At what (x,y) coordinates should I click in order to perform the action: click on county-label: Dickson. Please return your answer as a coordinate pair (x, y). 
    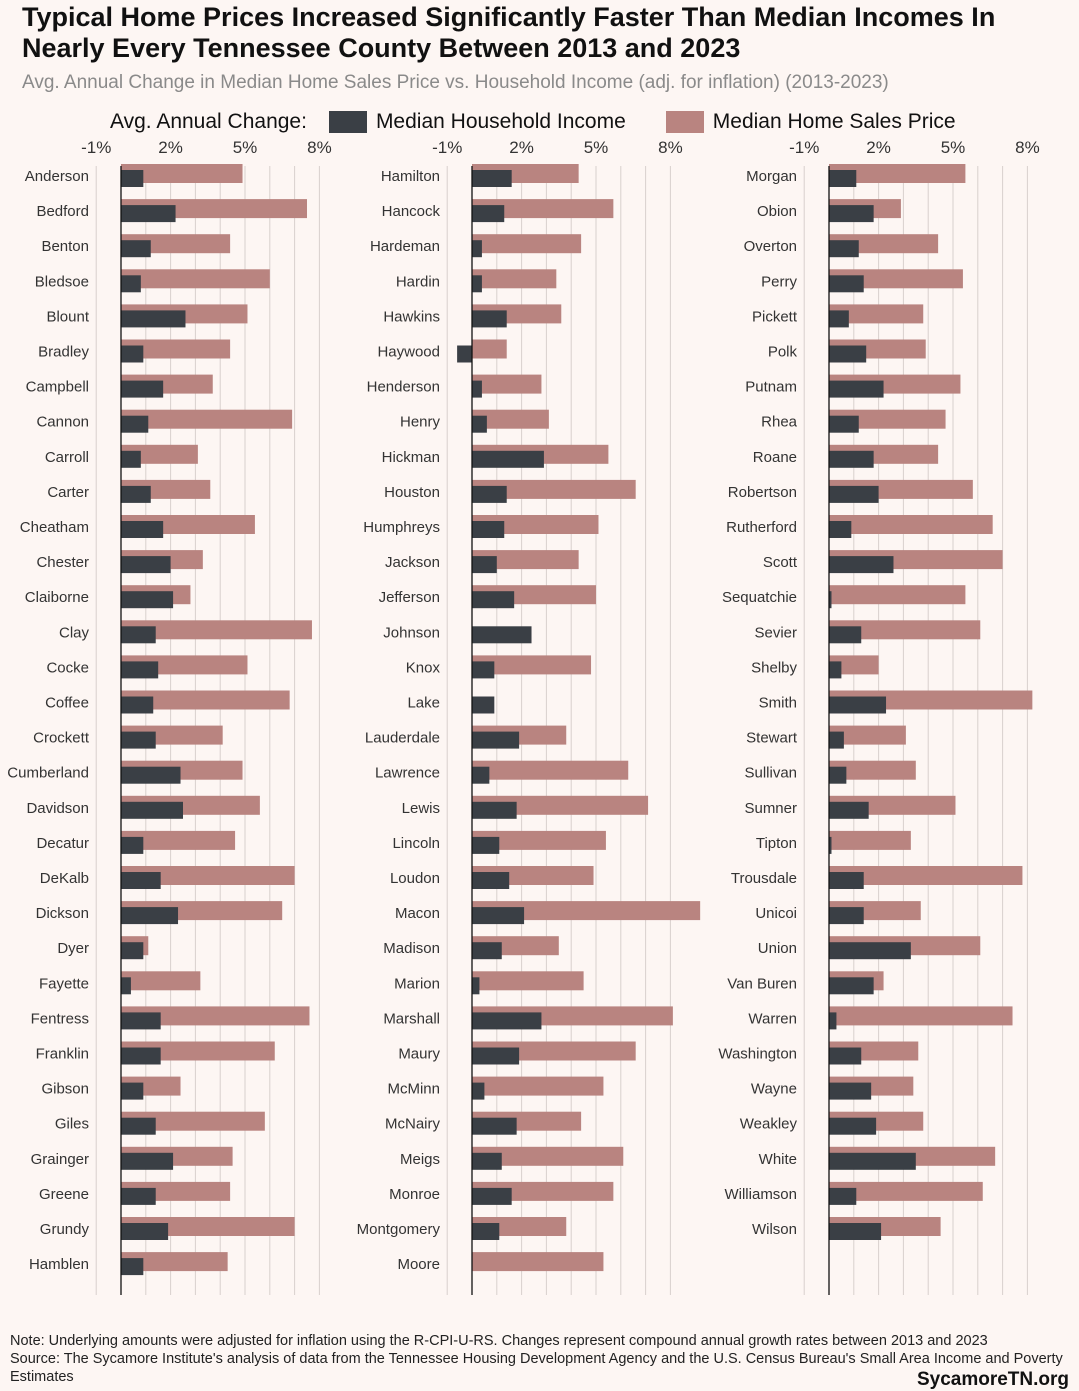
    Looking at the image, I should click on (62, 913).